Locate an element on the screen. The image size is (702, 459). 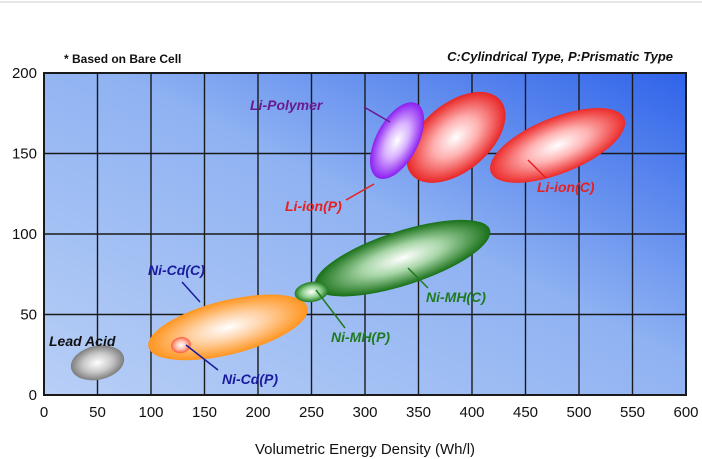
x-tick-350: 350 is located at coordinates (418, 412).